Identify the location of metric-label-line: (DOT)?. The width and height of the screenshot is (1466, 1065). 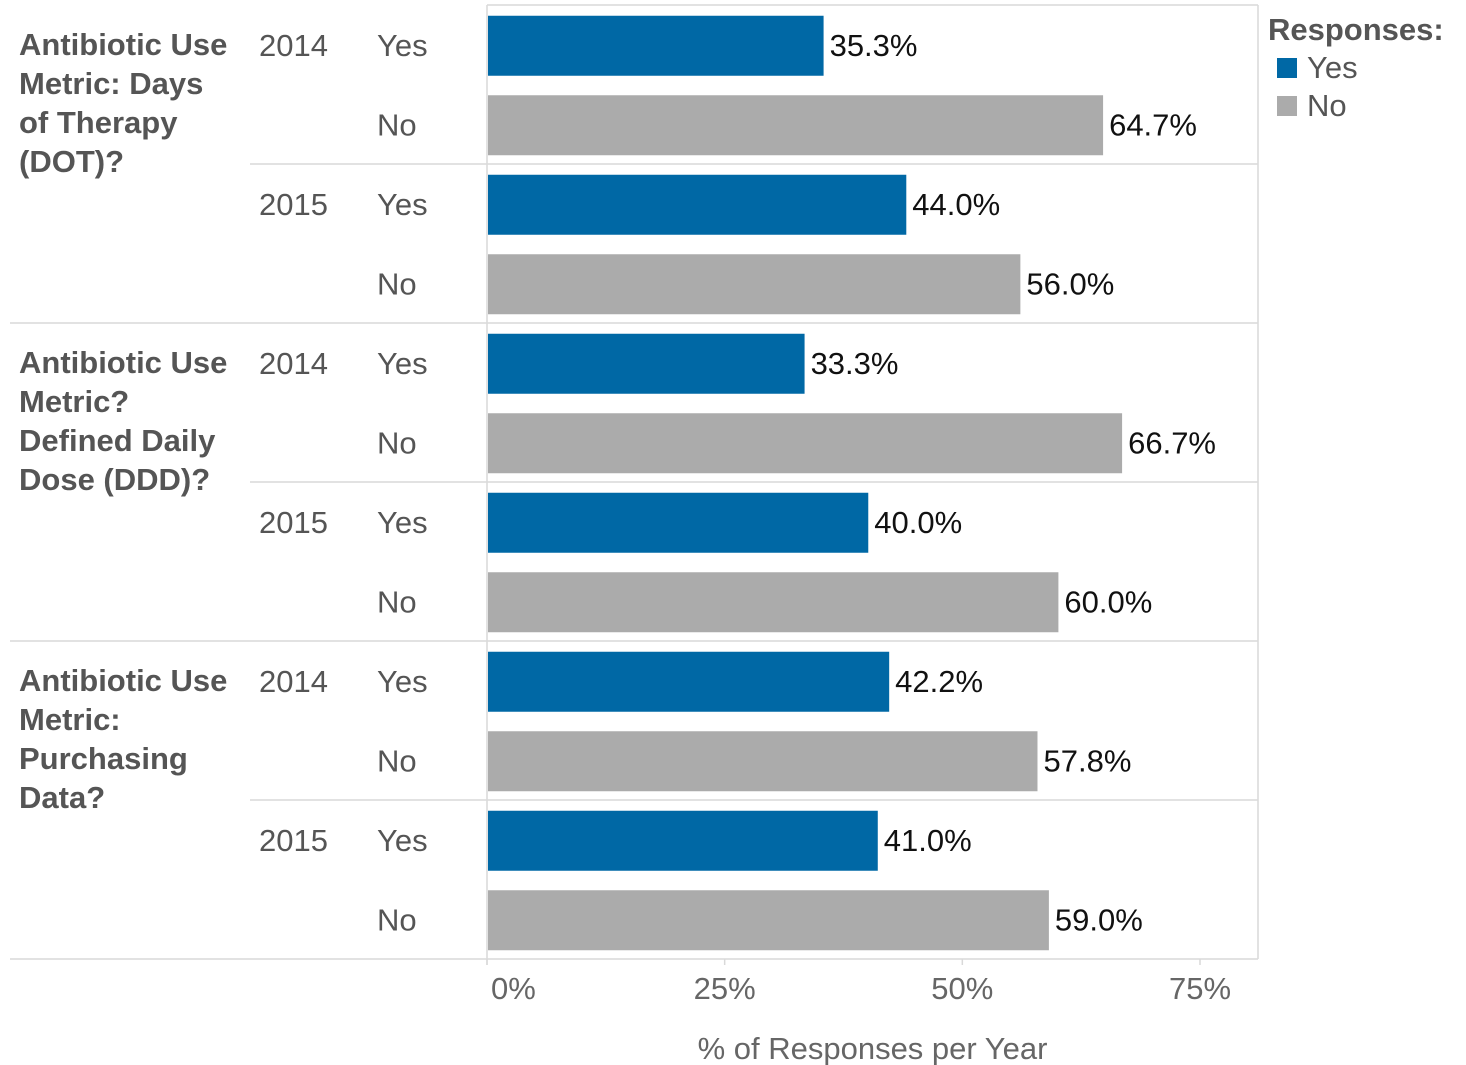
(71, 161).